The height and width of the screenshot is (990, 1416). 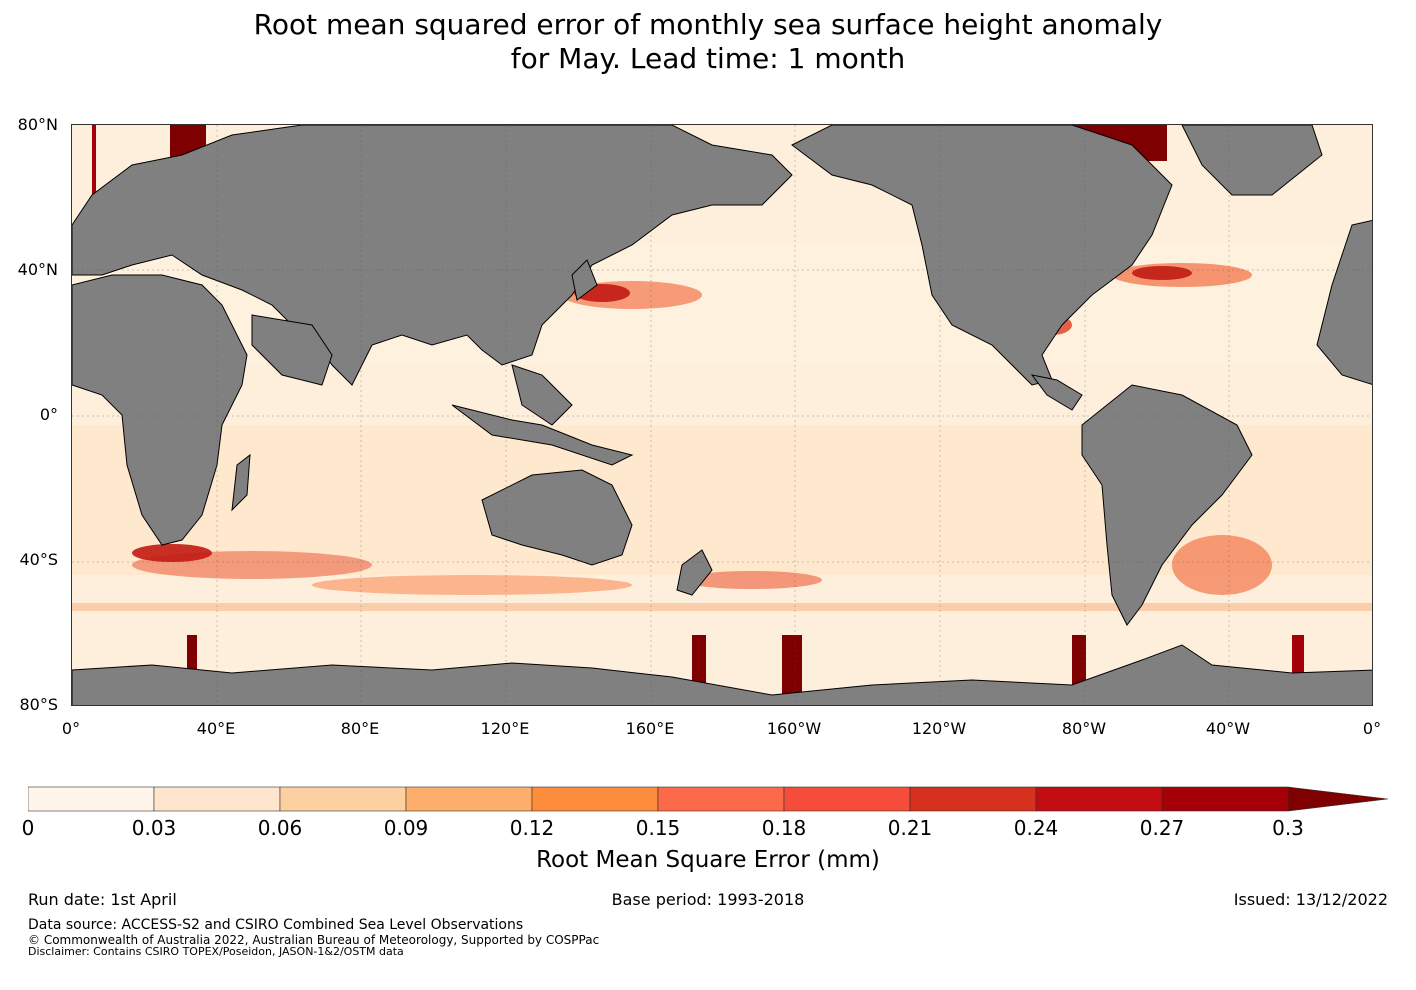 What do you see at coordinates (532, 828) in the screenshot?
I see `colorbar-tick: 0.12` at bounding box center [532, 828].